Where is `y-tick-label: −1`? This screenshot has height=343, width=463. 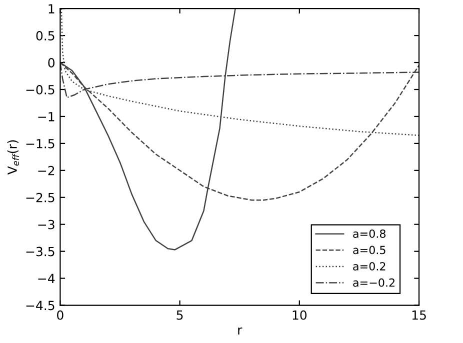
y-tick-label: −1 is located at coordinates (46, 117).